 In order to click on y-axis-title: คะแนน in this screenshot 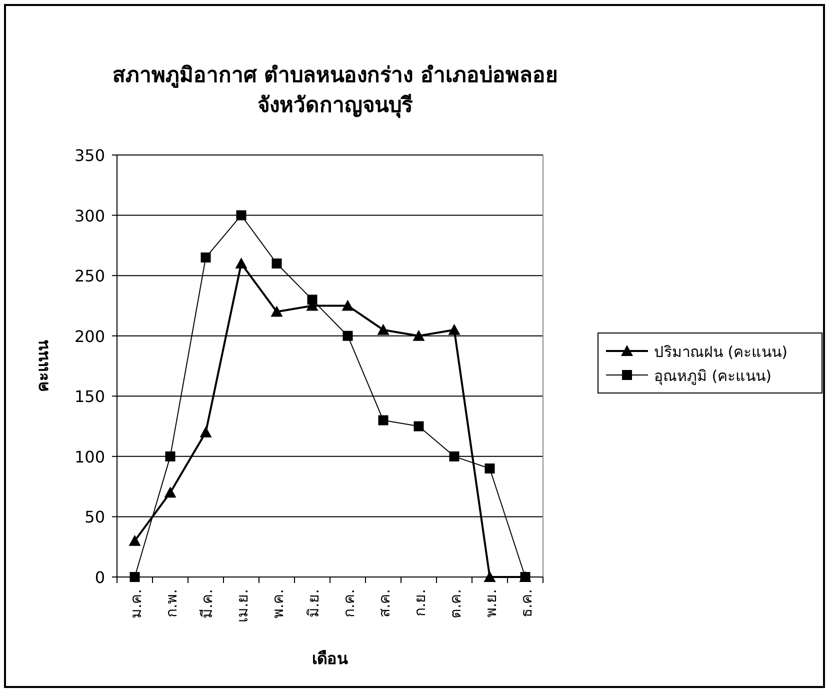, I will do `click(42, 366)`.